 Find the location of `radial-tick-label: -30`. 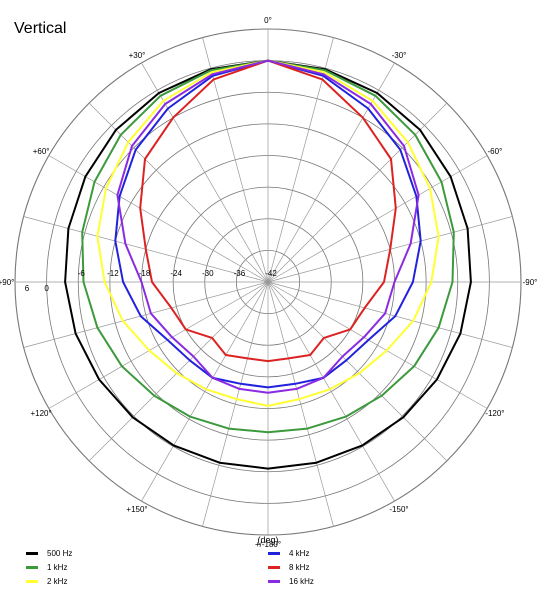

radial-tick-label: -30 is located at coordinates (208, 273).